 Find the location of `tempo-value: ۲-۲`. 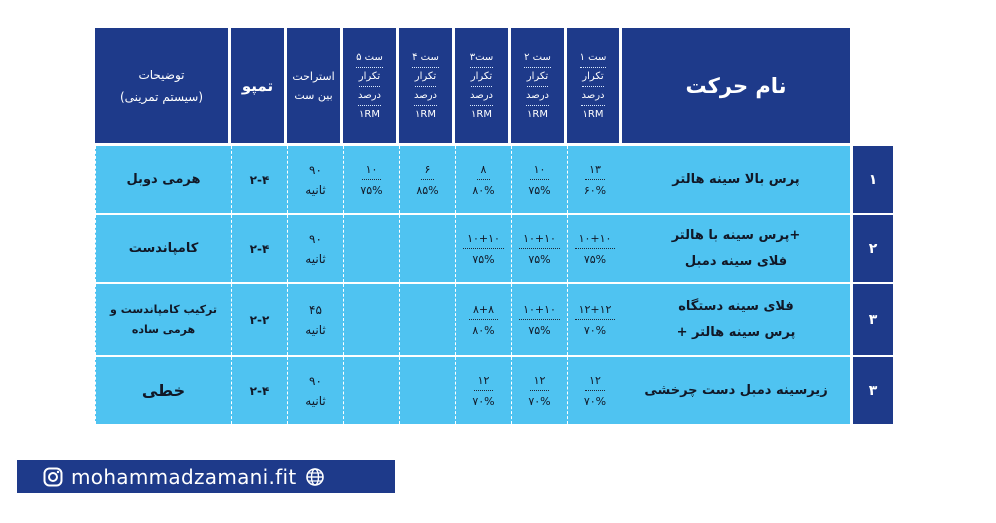

tempo-value: ۲-۲ is located at coordinates (259, 319).